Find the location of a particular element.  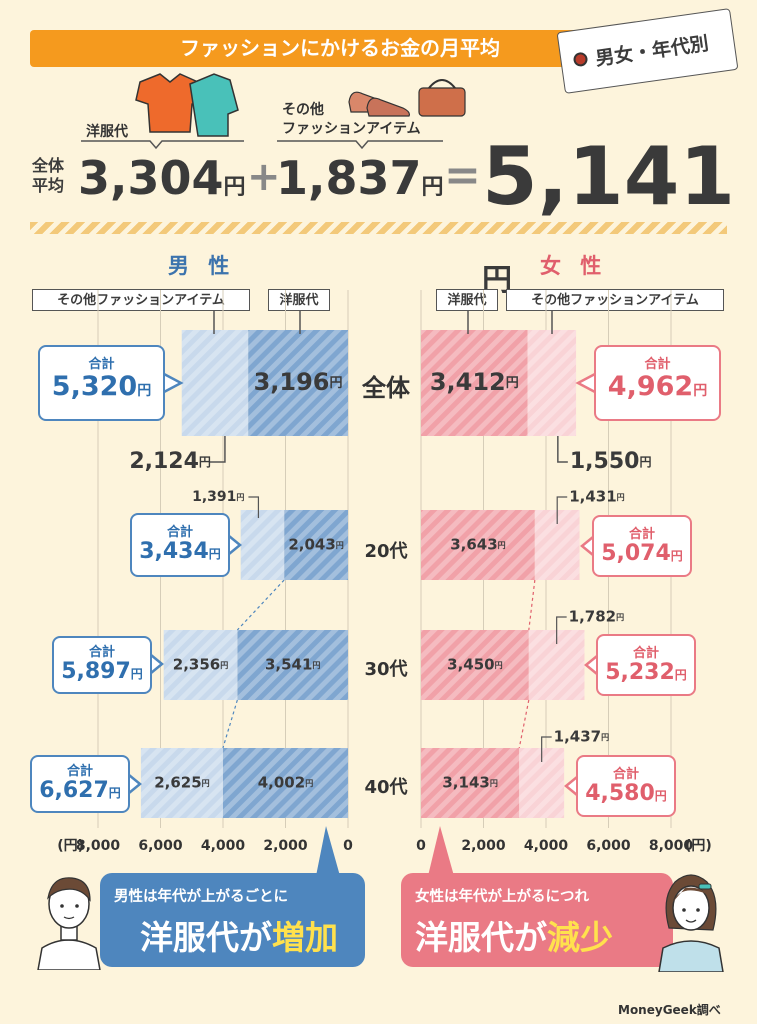

total-amount-value: 5,141 is located at coordinates (609, 176).